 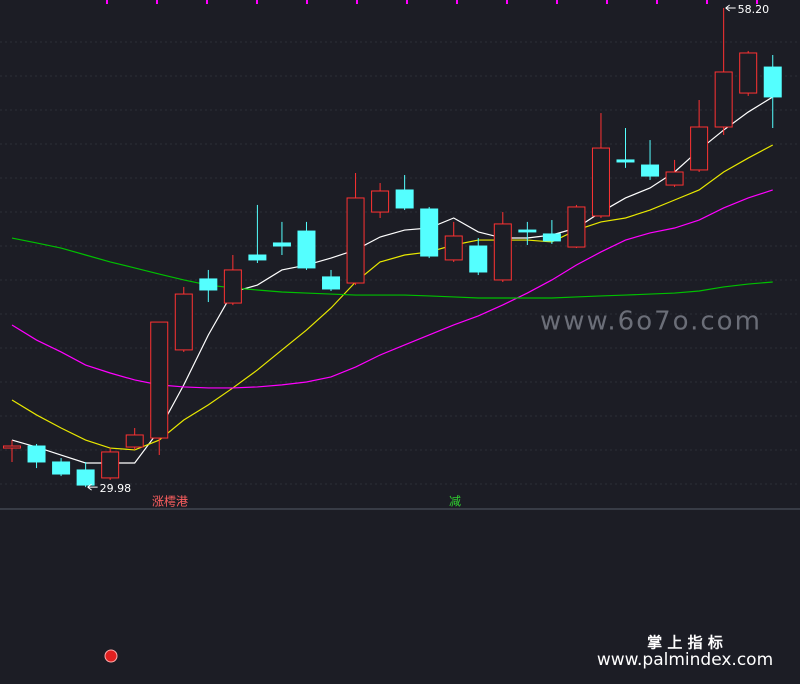 What do you see at coordinates (115, 488) in the screenshot?
I see `low-label: 29.98` at bounding box center [115, 488].